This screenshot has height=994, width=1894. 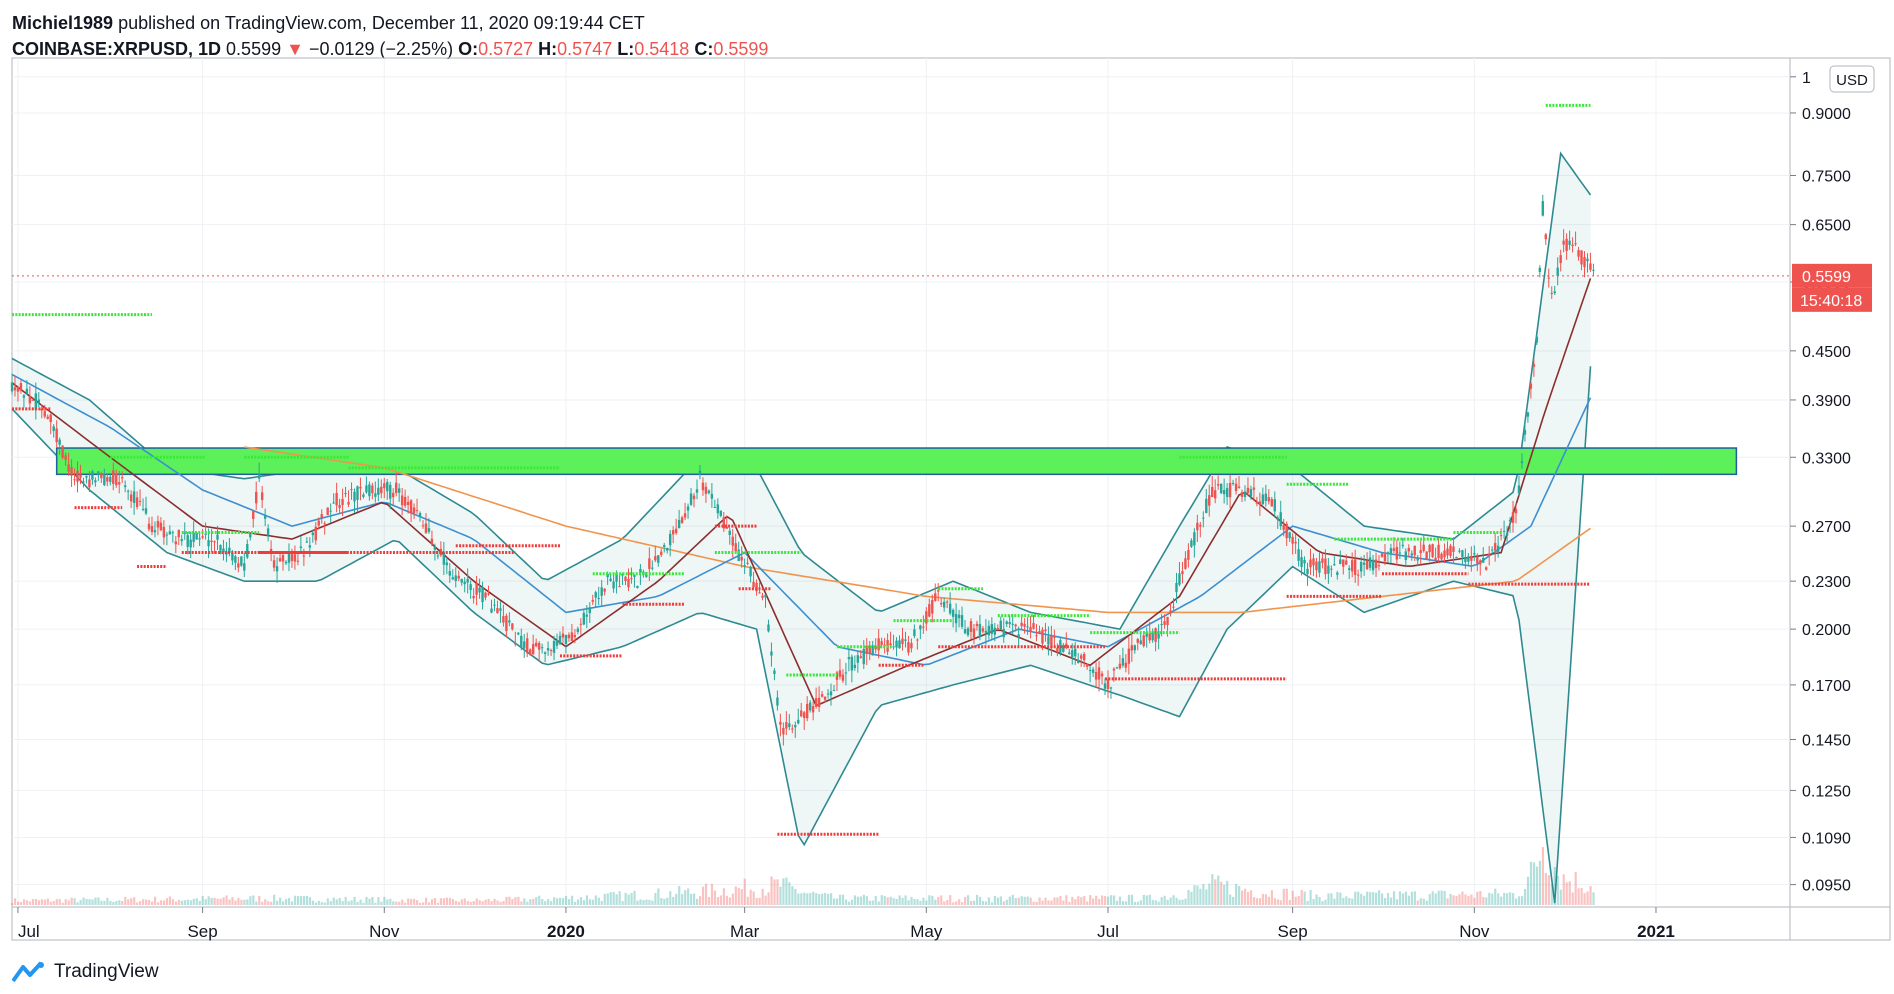 What do you see at coordinates (106, 971) in the screenshot?
I see `tradingview-brand: TradingView` at bounding box center [106, 971].